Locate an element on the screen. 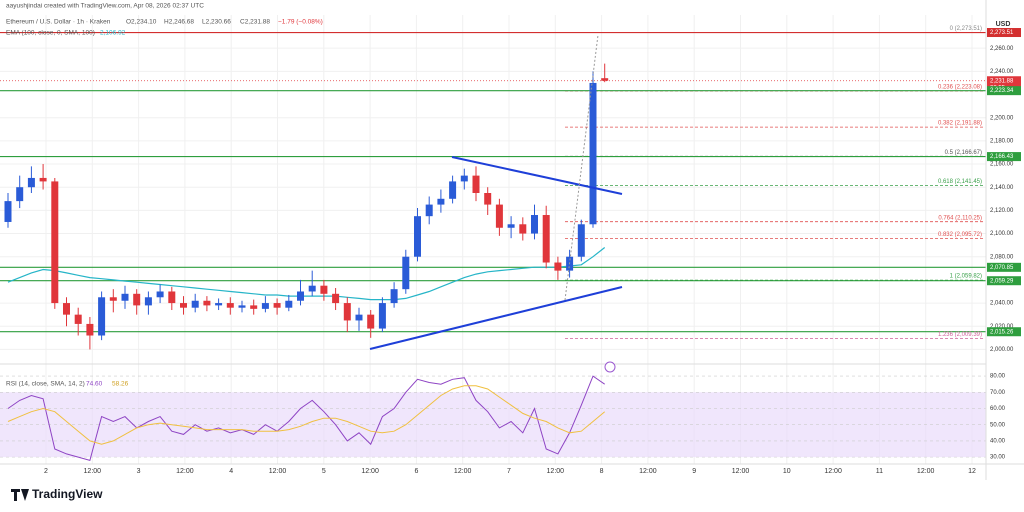  ema-line is located at coordinates (306, 274).